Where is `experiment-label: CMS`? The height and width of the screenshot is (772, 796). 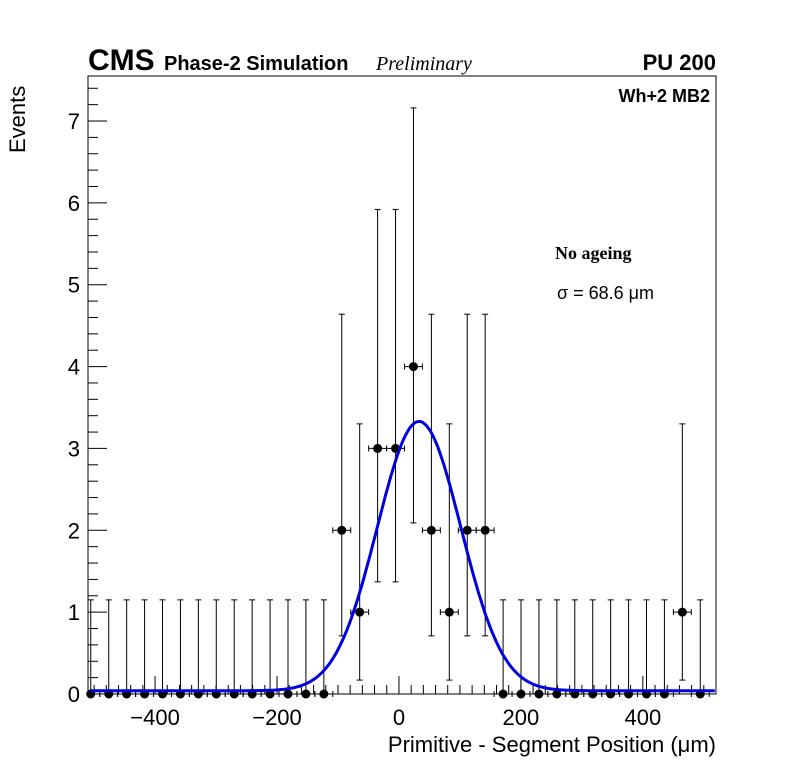
experiment-label: CMS is located at coordinates (121, 60).